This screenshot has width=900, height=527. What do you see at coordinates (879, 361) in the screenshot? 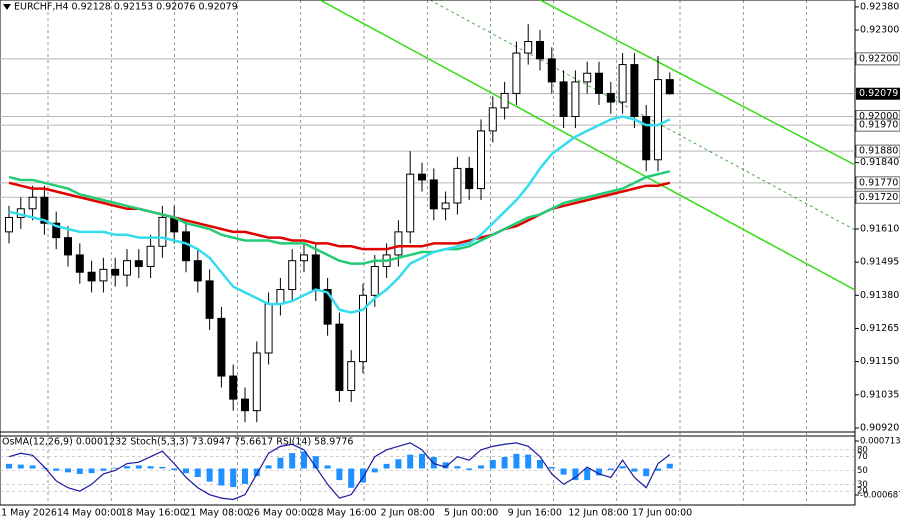
I see `y-tick-label: 0.91150` at bounding box center [879, 361].